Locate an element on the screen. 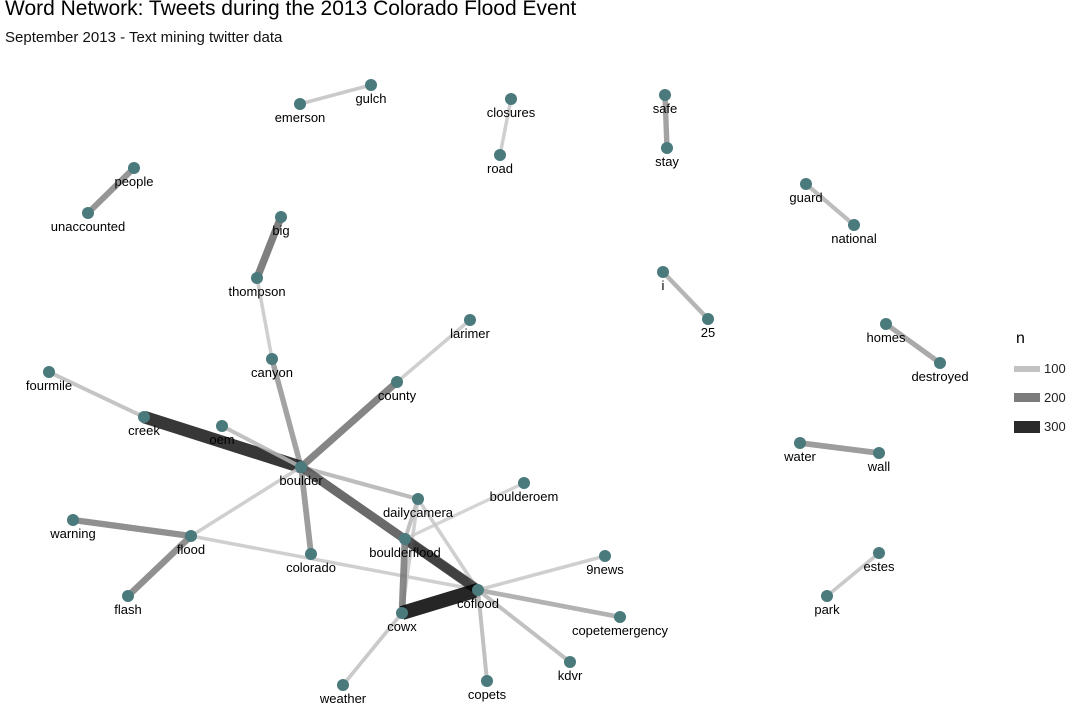 The height and width of the screenshot is (720, 1080). node-label-water: water is located at coordinates (799, 456).